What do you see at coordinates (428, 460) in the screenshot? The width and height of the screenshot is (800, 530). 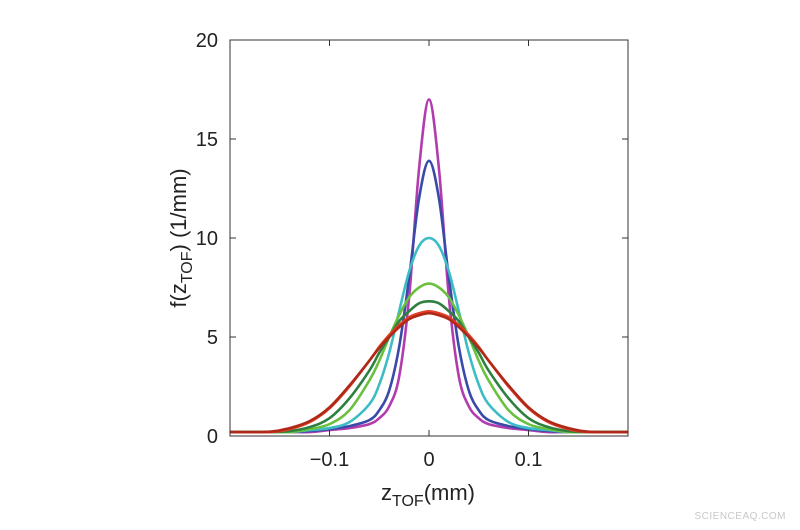 I see `x-tick-label: 0` at bounding box center [428, 460].